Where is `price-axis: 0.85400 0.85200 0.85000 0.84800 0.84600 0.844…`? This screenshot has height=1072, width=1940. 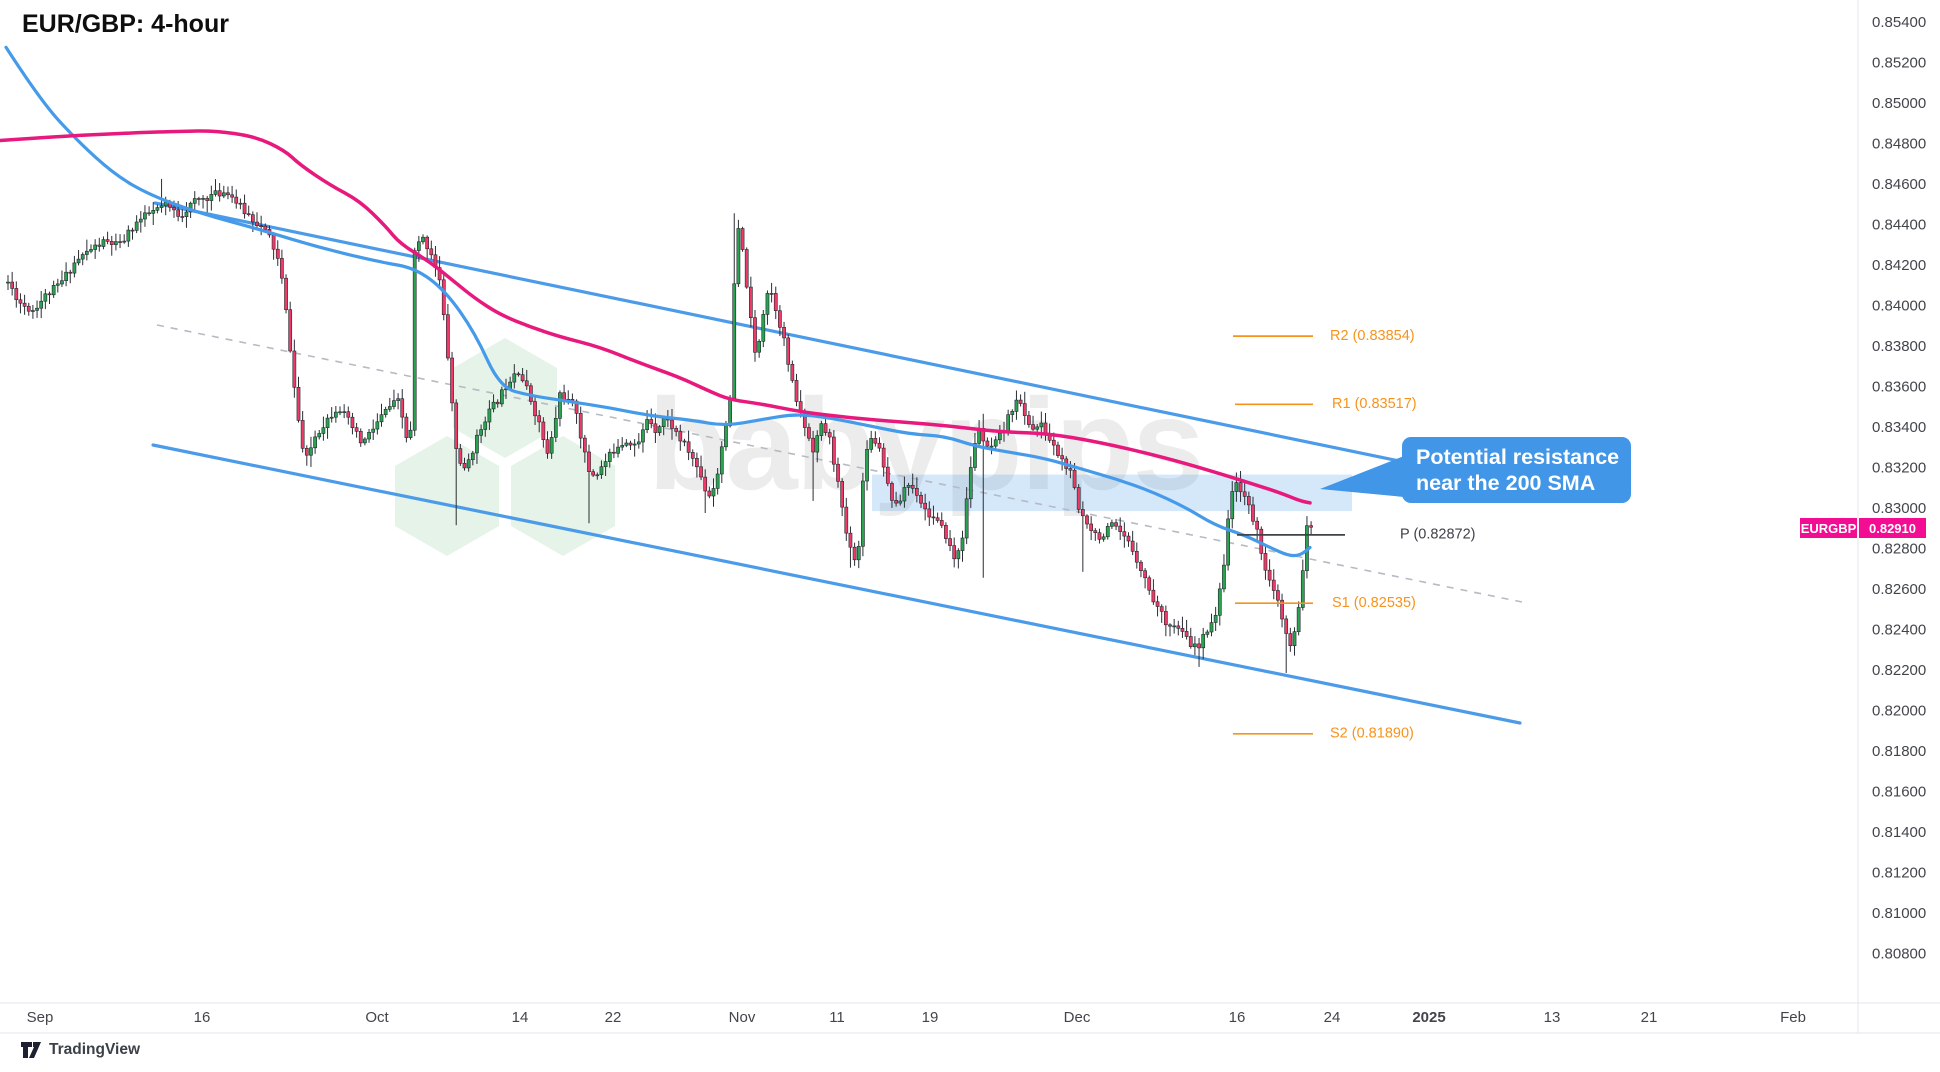
price-axis: 0.85400 0.85200 0.85000 0.84800 0.84600 0.844… is located at coordinates (1899, 488).